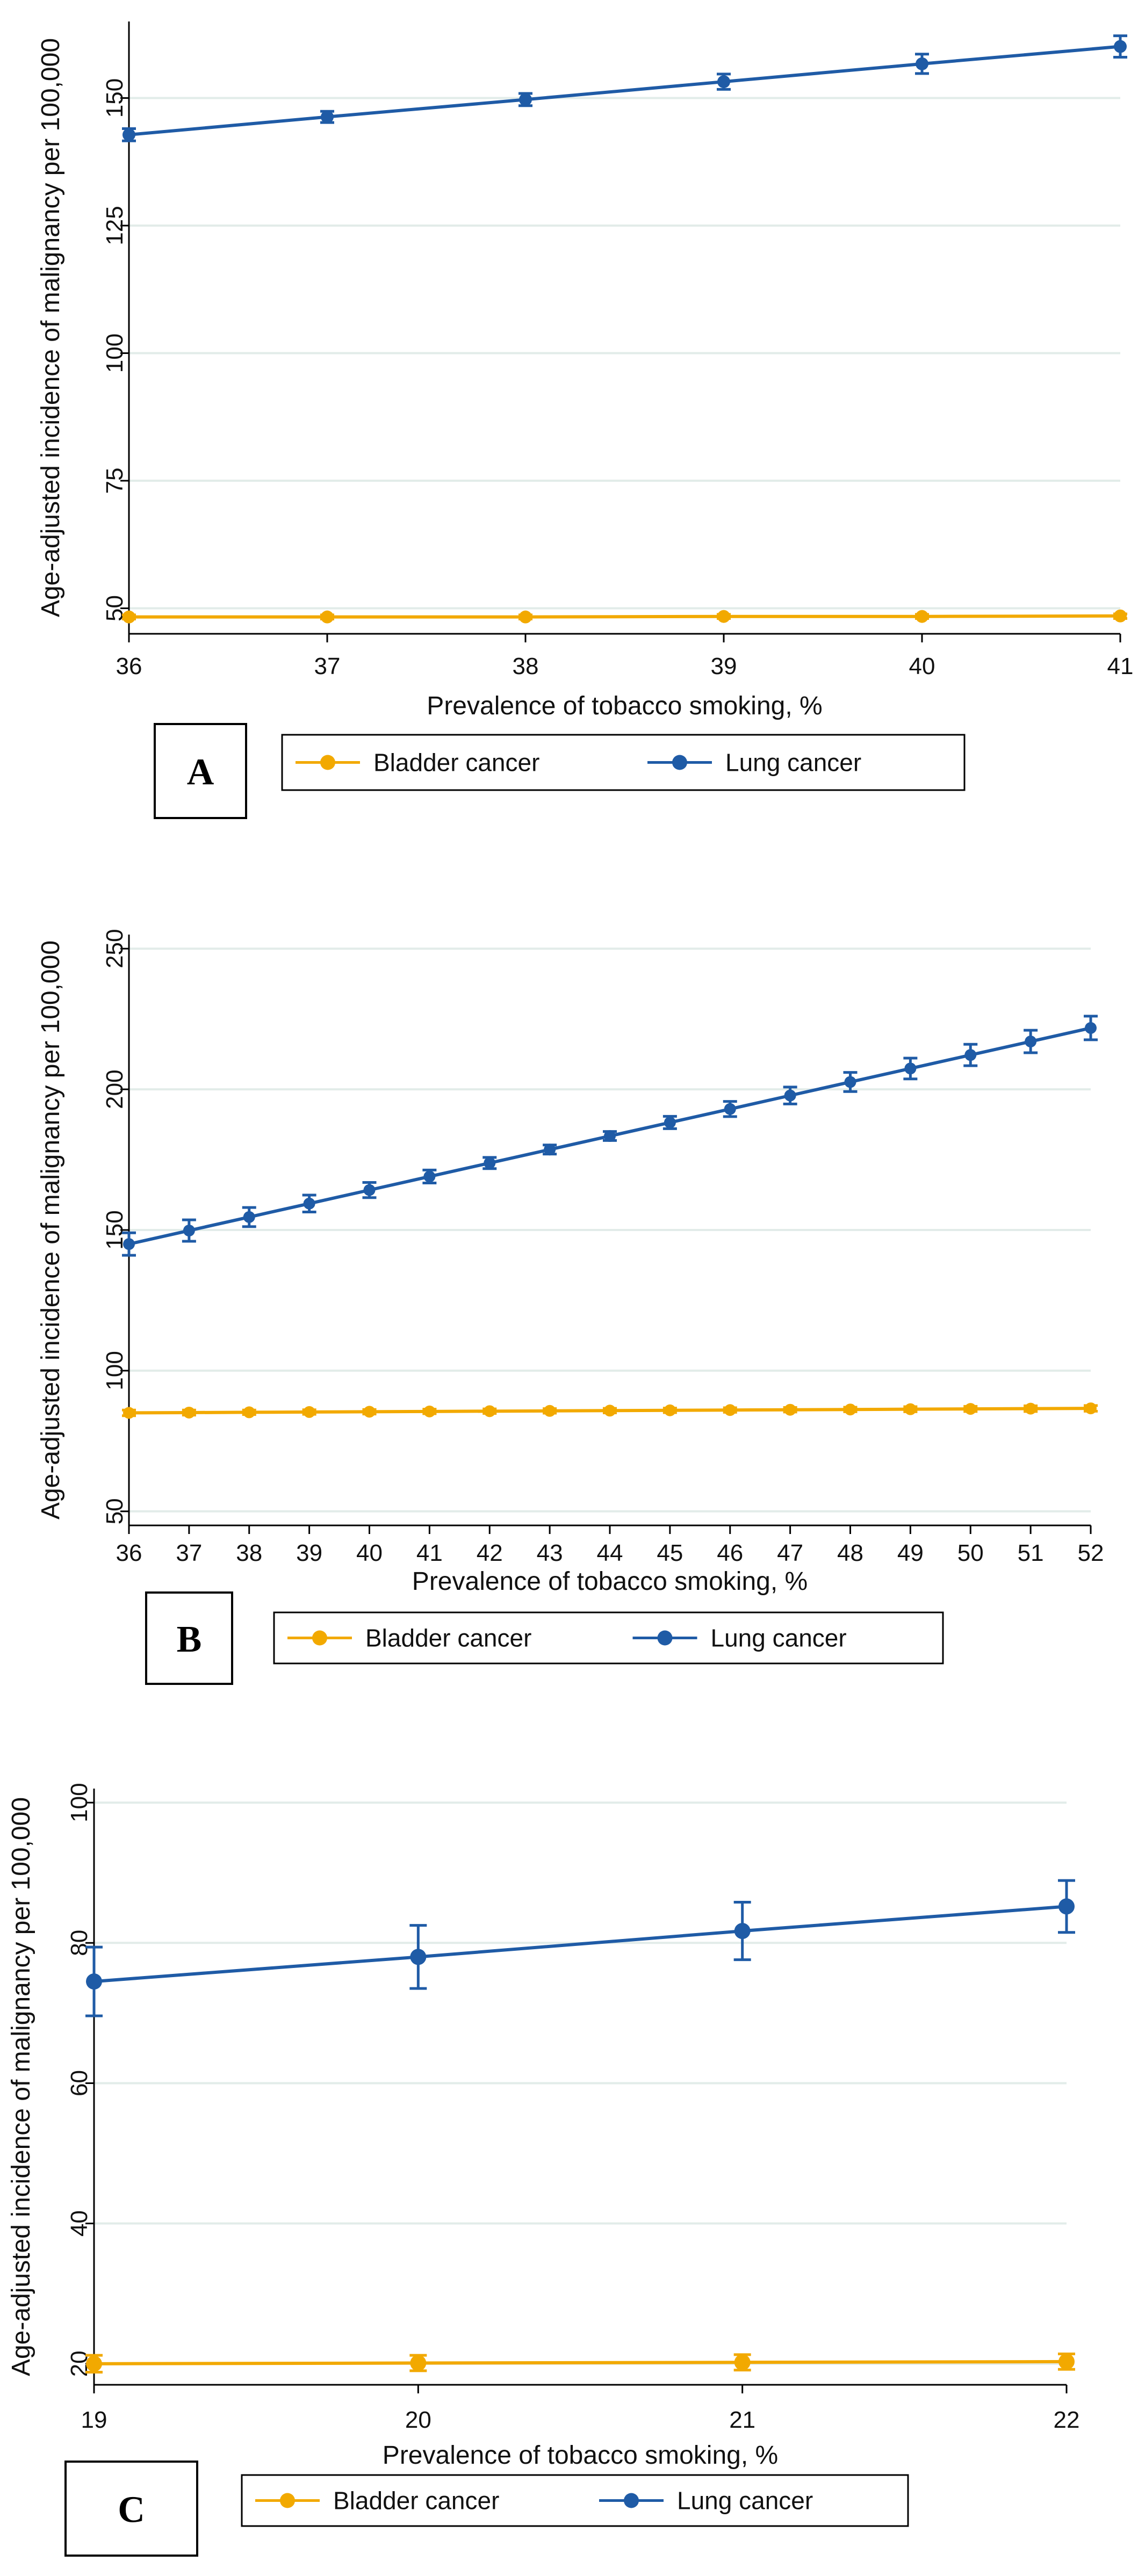  Describe the element at coordinates (1067, 2420) in the screenshot. I see `x-tick-label: 22` at that location.